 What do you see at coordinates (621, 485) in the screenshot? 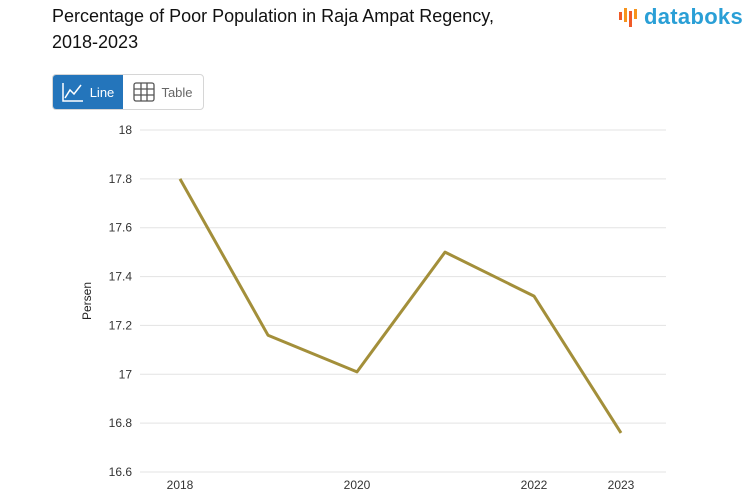
I see `x-tick-label: 2023` at bounding box center [621, 485].